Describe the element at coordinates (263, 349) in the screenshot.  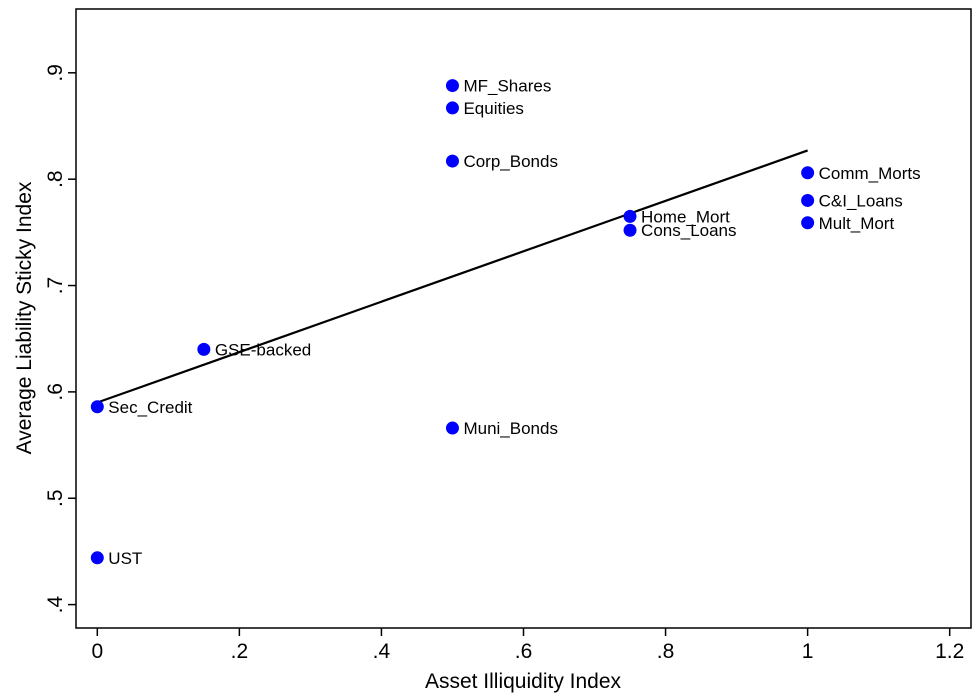
I see `point-label: GSE-backed` at that location.